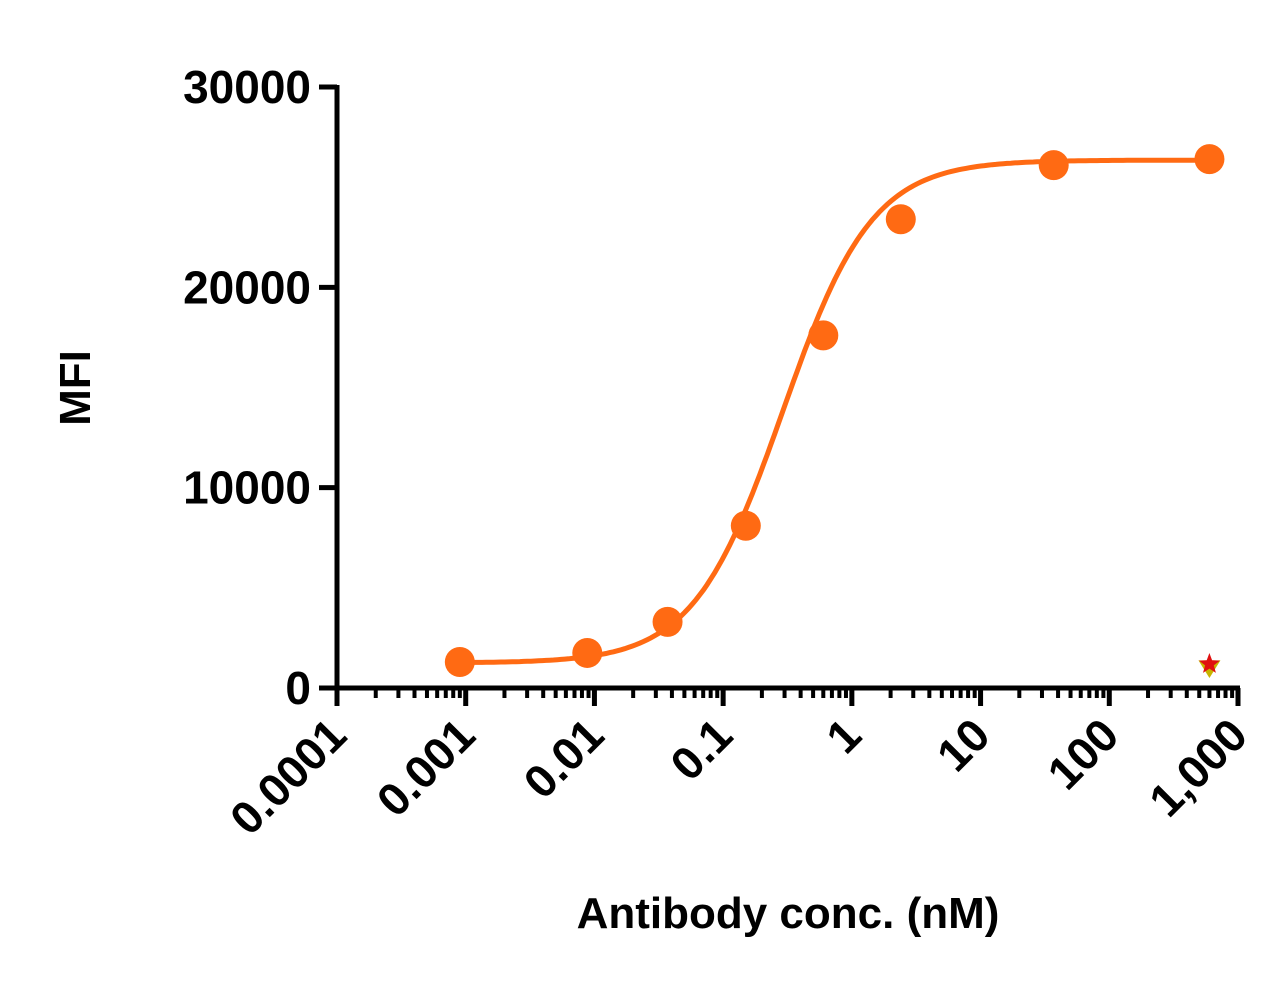 The height and width of the screenshot is (981, 1269). Describe the element at coordinates (247, 287) in the screenshot. I see `y-tick-label: 20000` at that location.